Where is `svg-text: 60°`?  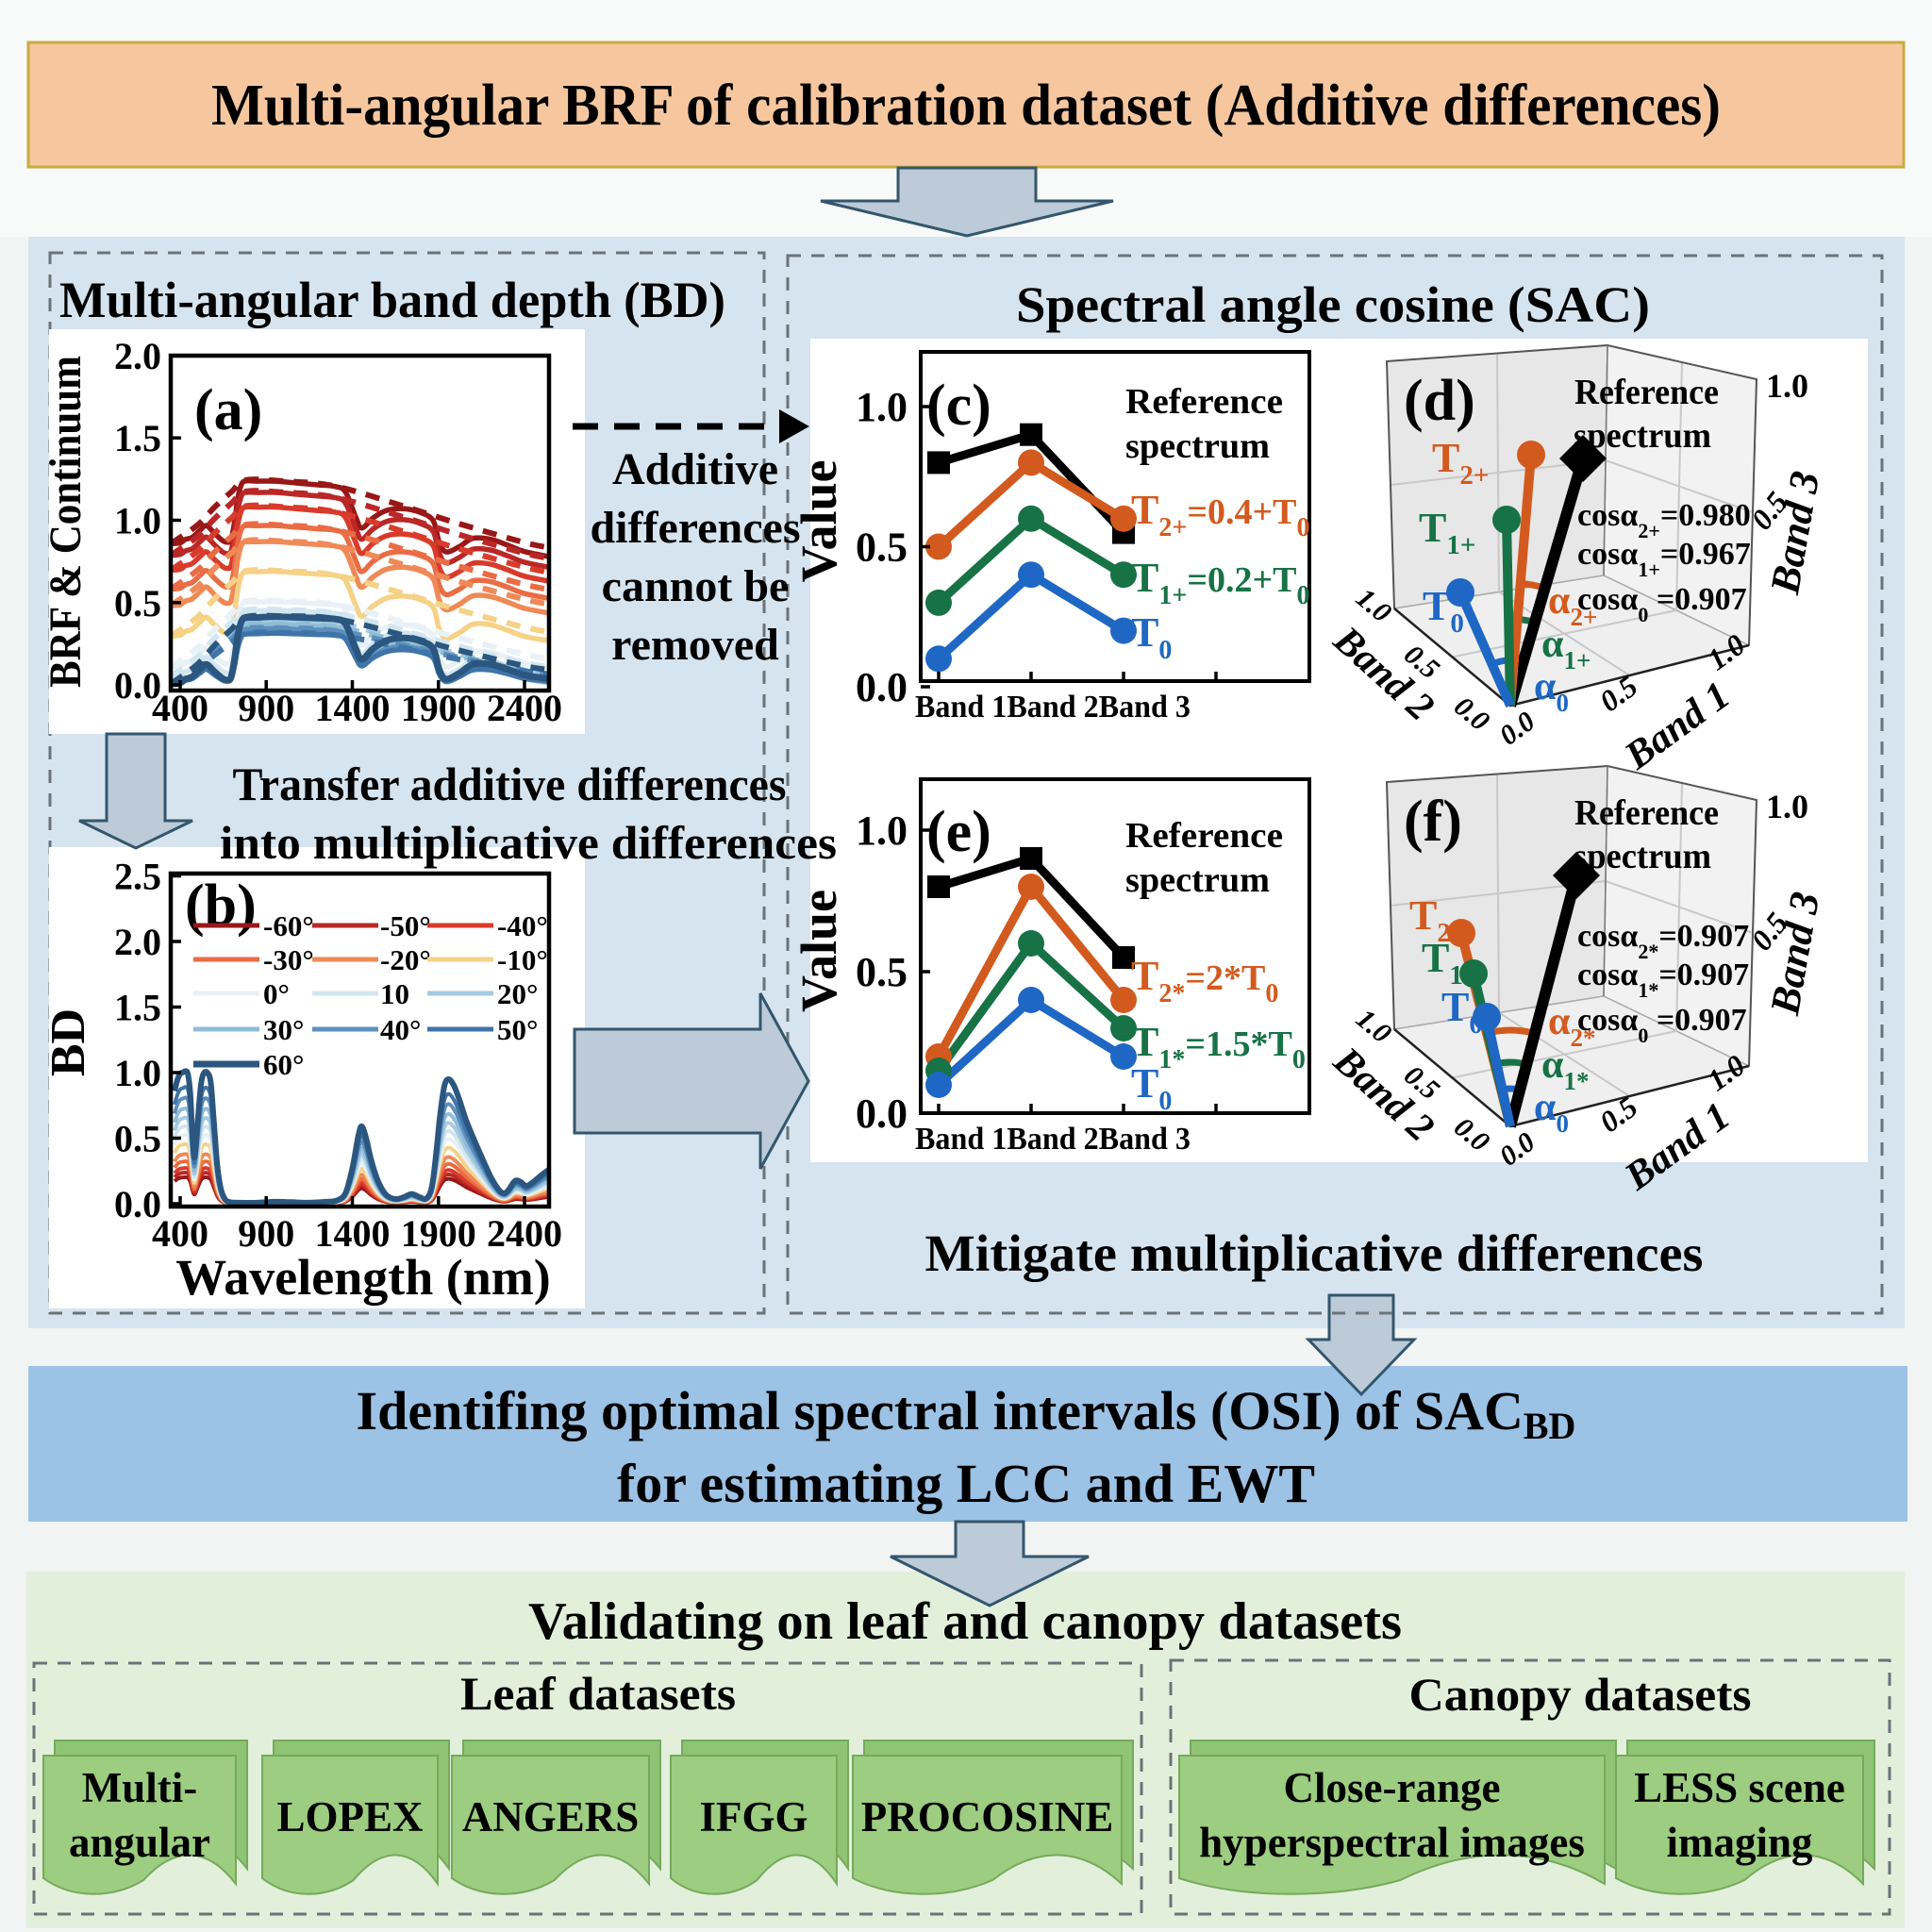 svg-text: 60° is located at coordinates (283, 1064).